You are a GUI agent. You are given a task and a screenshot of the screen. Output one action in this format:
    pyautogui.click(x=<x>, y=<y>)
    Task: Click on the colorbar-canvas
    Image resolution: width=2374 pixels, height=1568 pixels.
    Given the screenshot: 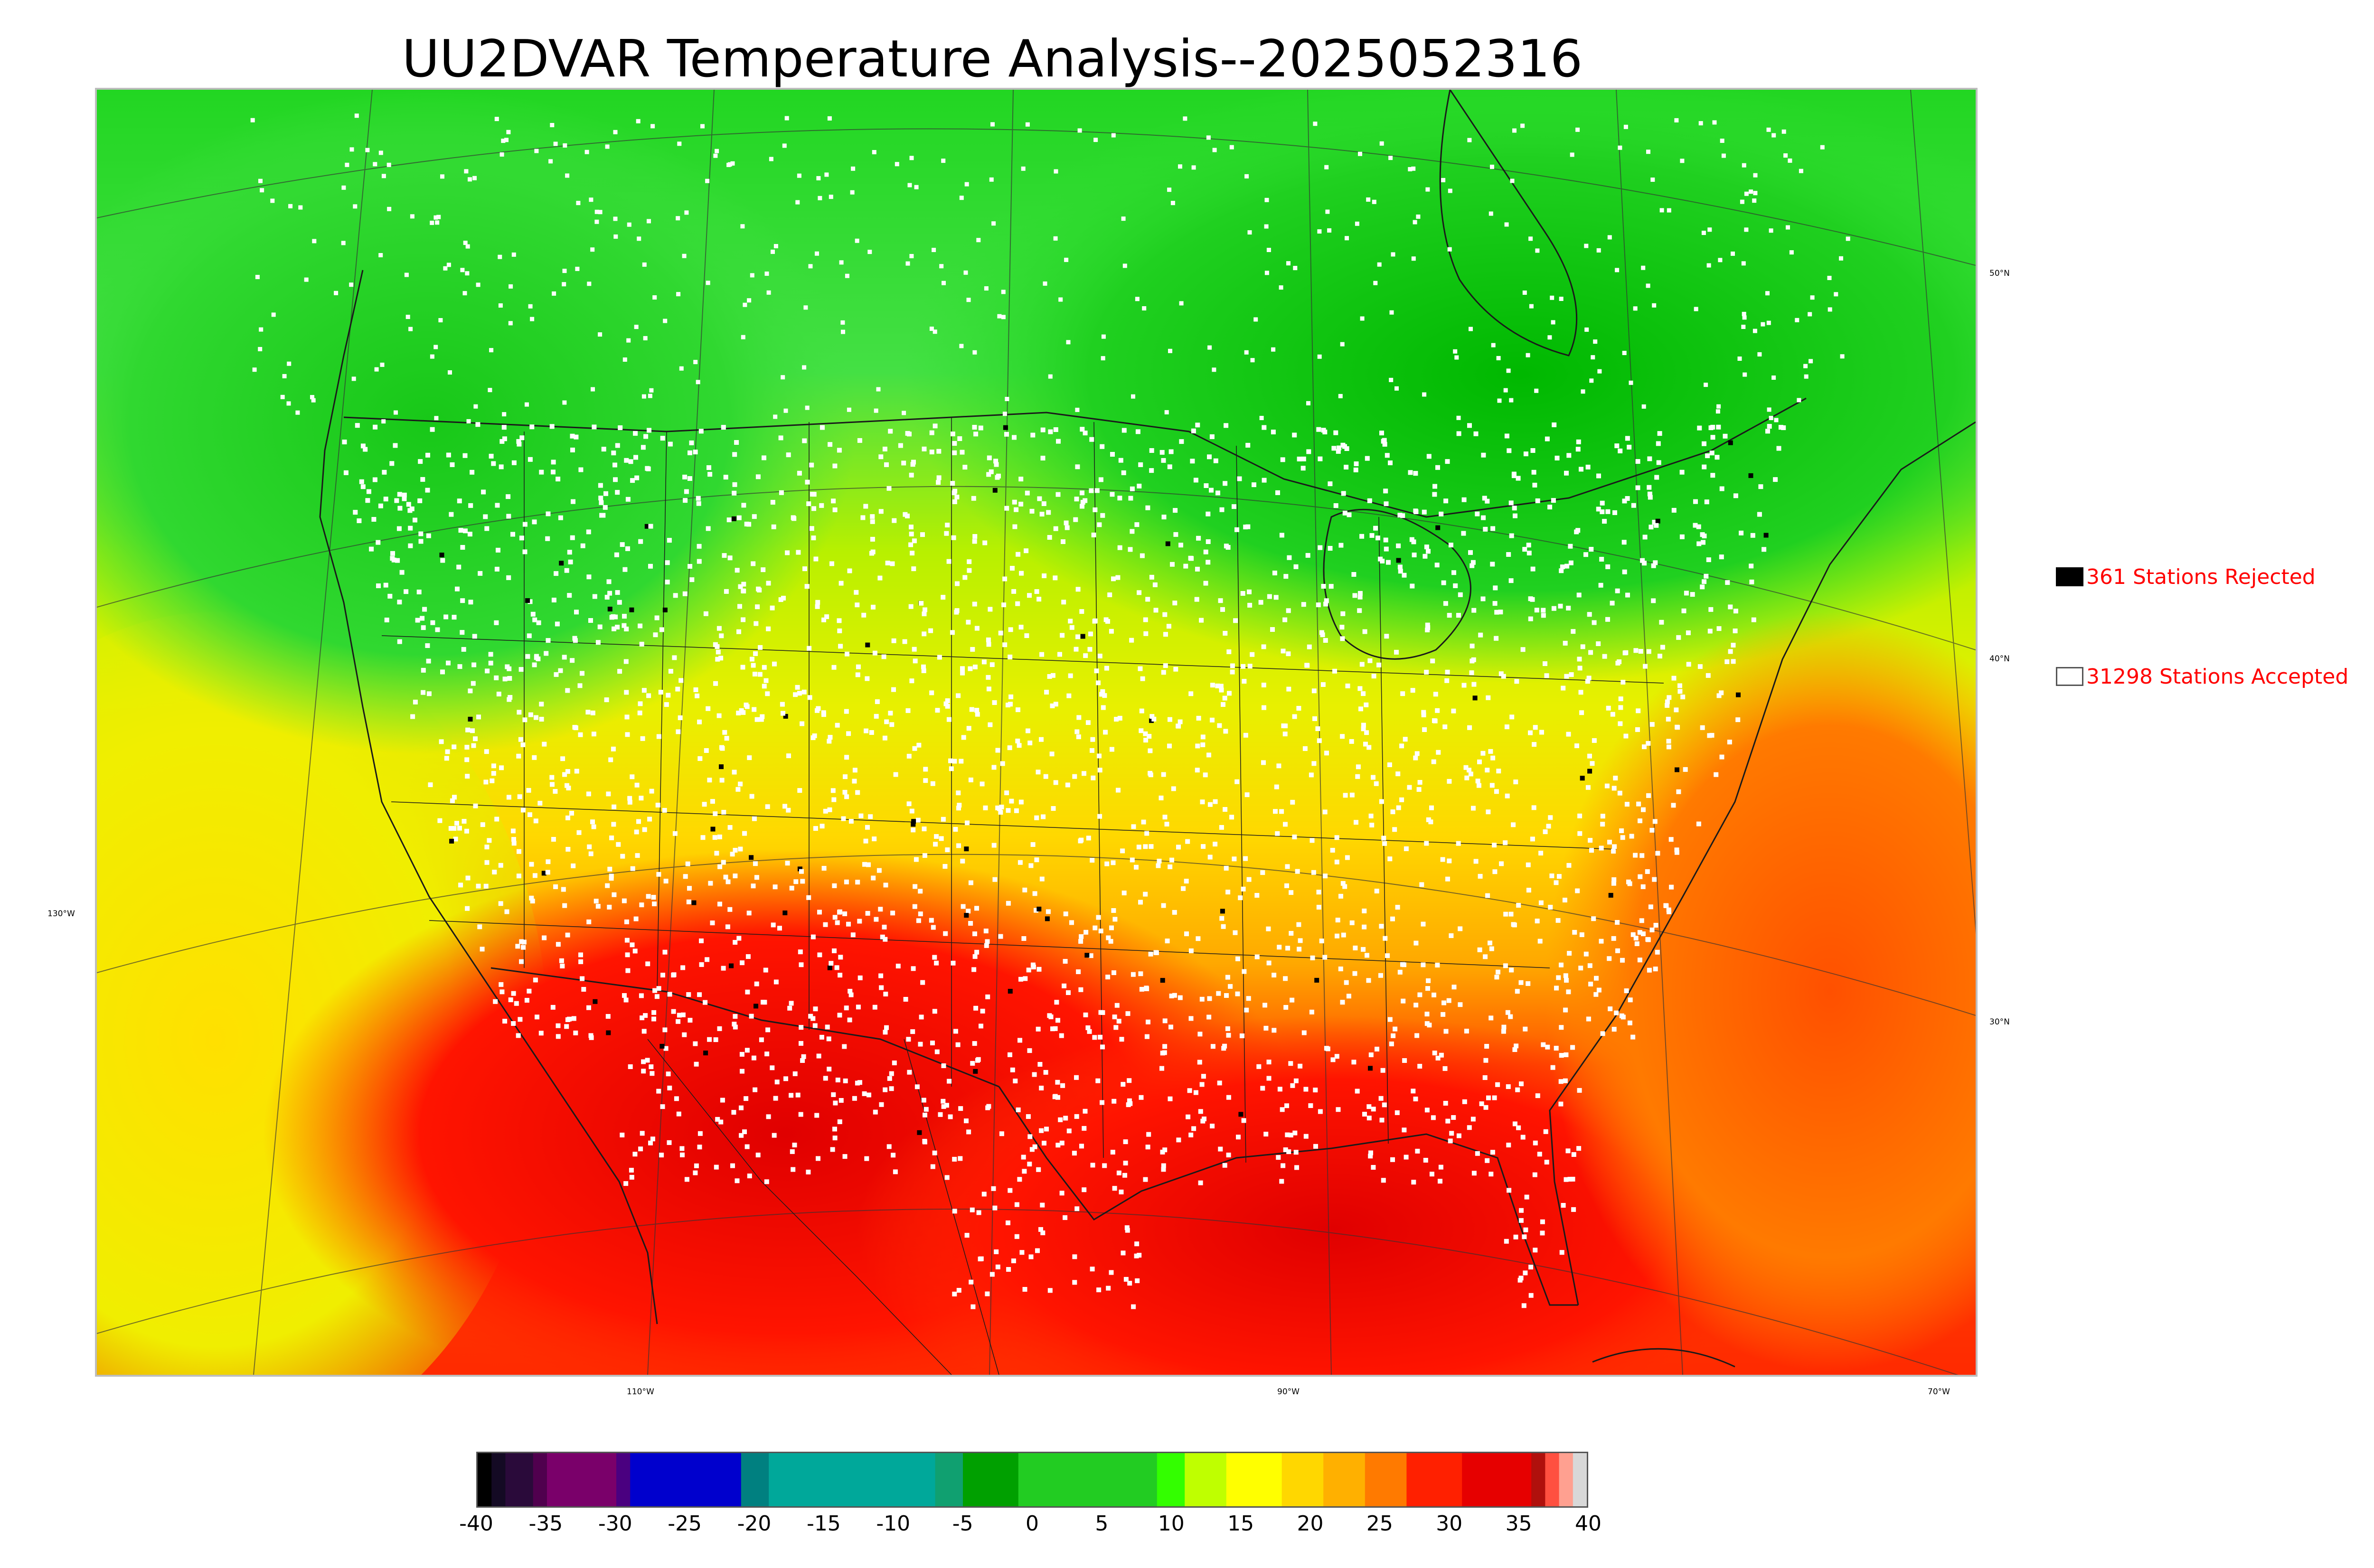 What is the action you would take?
    pyautogui.click(x=1032, y=1479)
    